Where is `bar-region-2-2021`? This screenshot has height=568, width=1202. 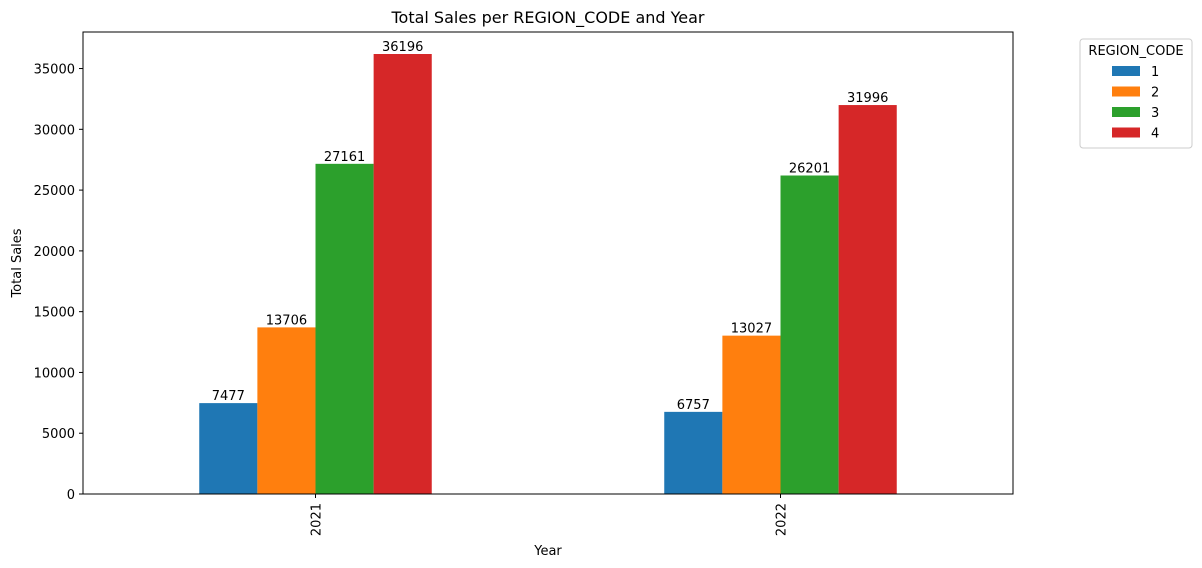
bar-region-2-2021 is located at coordinates (286, 410).